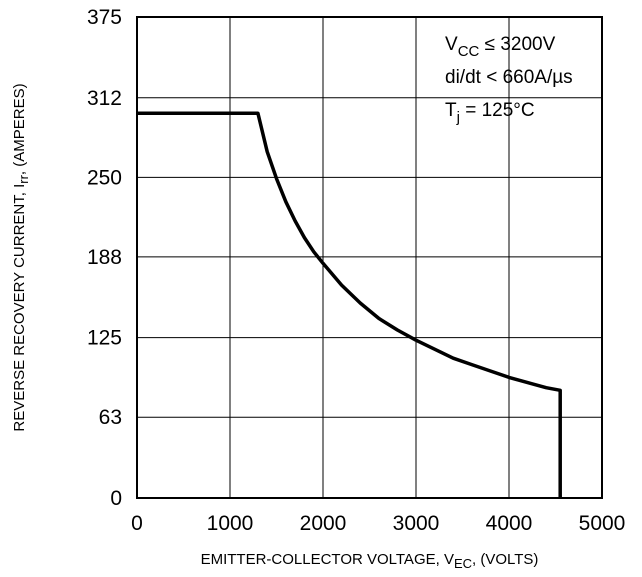 Image resolution: width=642 pixels, height=577 pixels. What do you see at coordinates (104, 177) in the screenshot?
I see `y-tick-label: 250` at bounding box center [104, 177].